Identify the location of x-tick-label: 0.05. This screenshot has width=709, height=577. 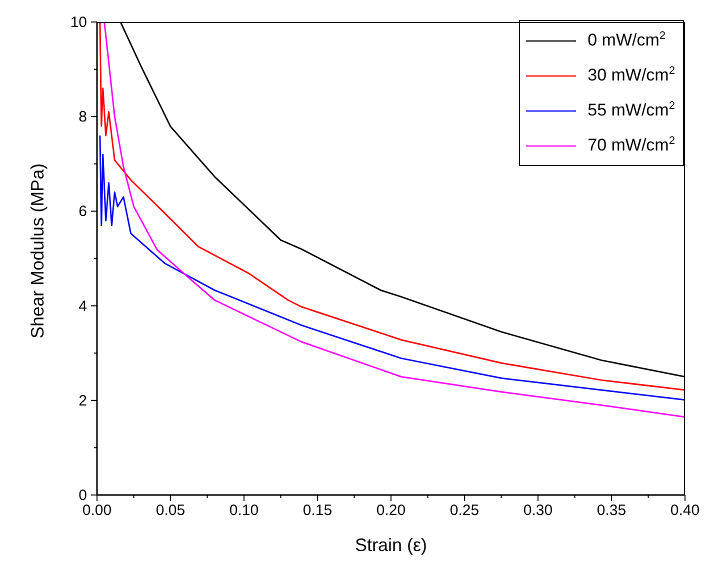
(171, 510).